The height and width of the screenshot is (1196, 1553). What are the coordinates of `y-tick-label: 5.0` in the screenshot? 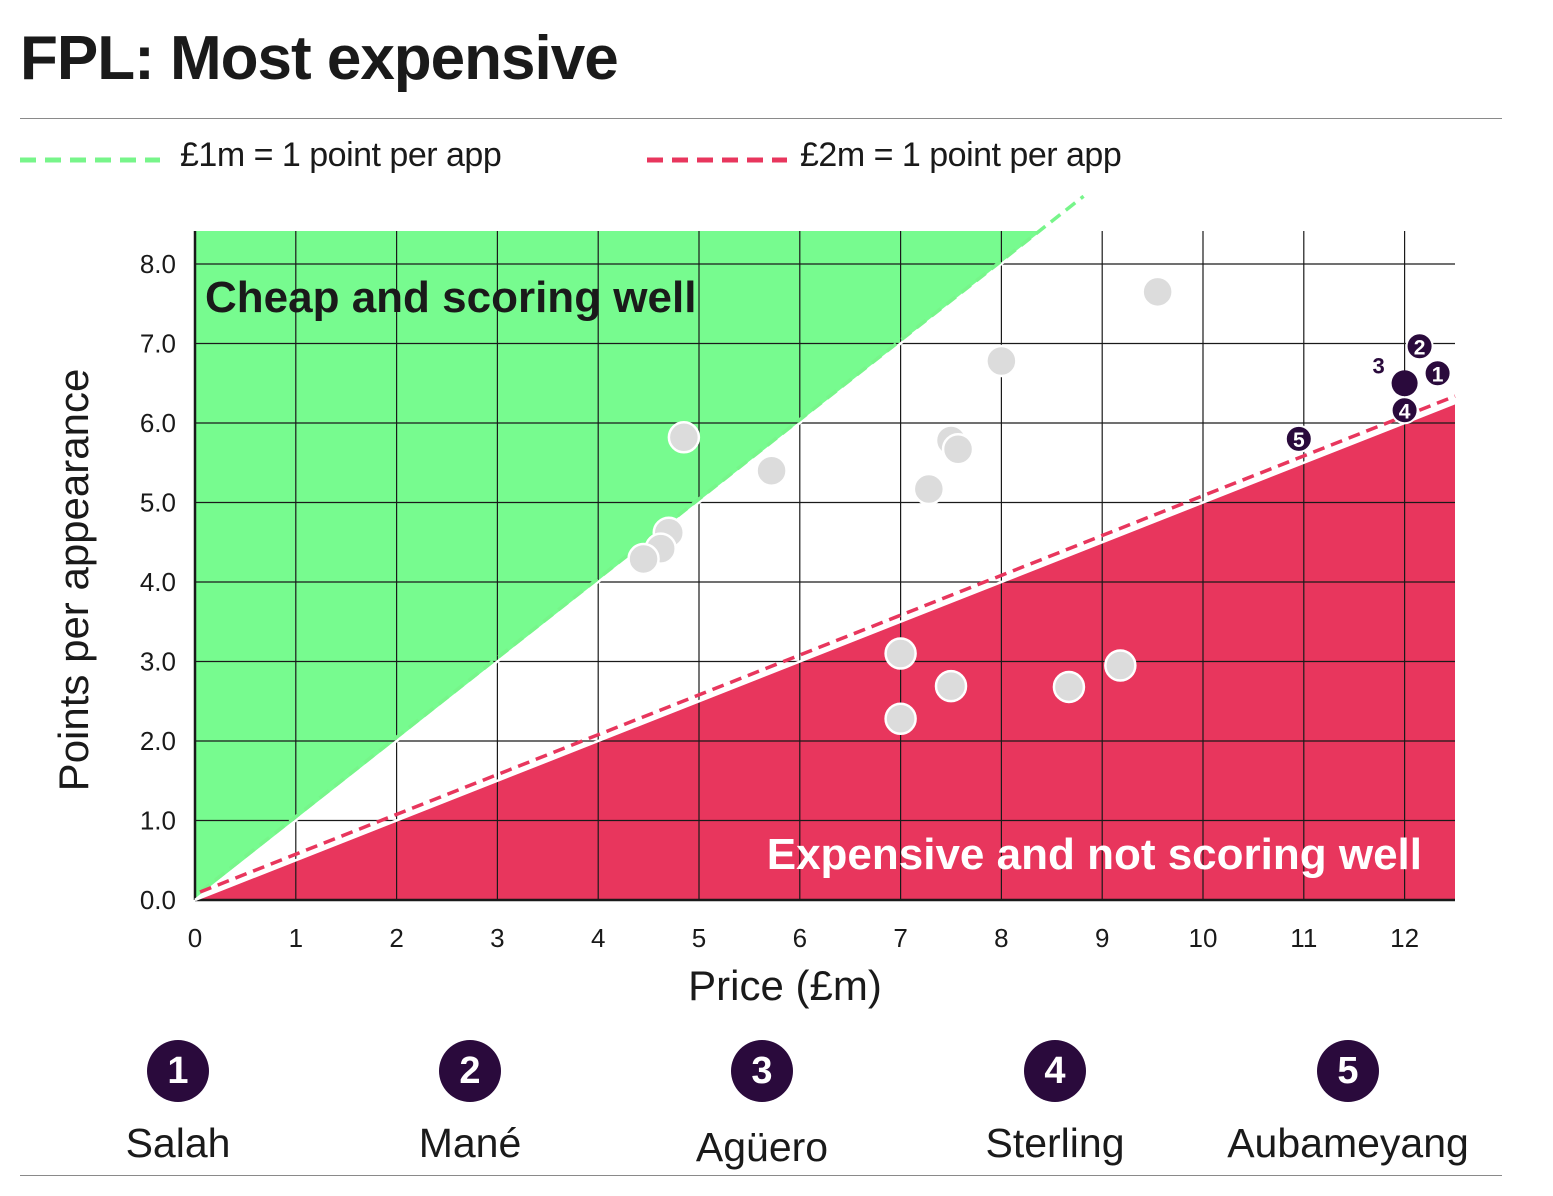 It's located at (158, 503).